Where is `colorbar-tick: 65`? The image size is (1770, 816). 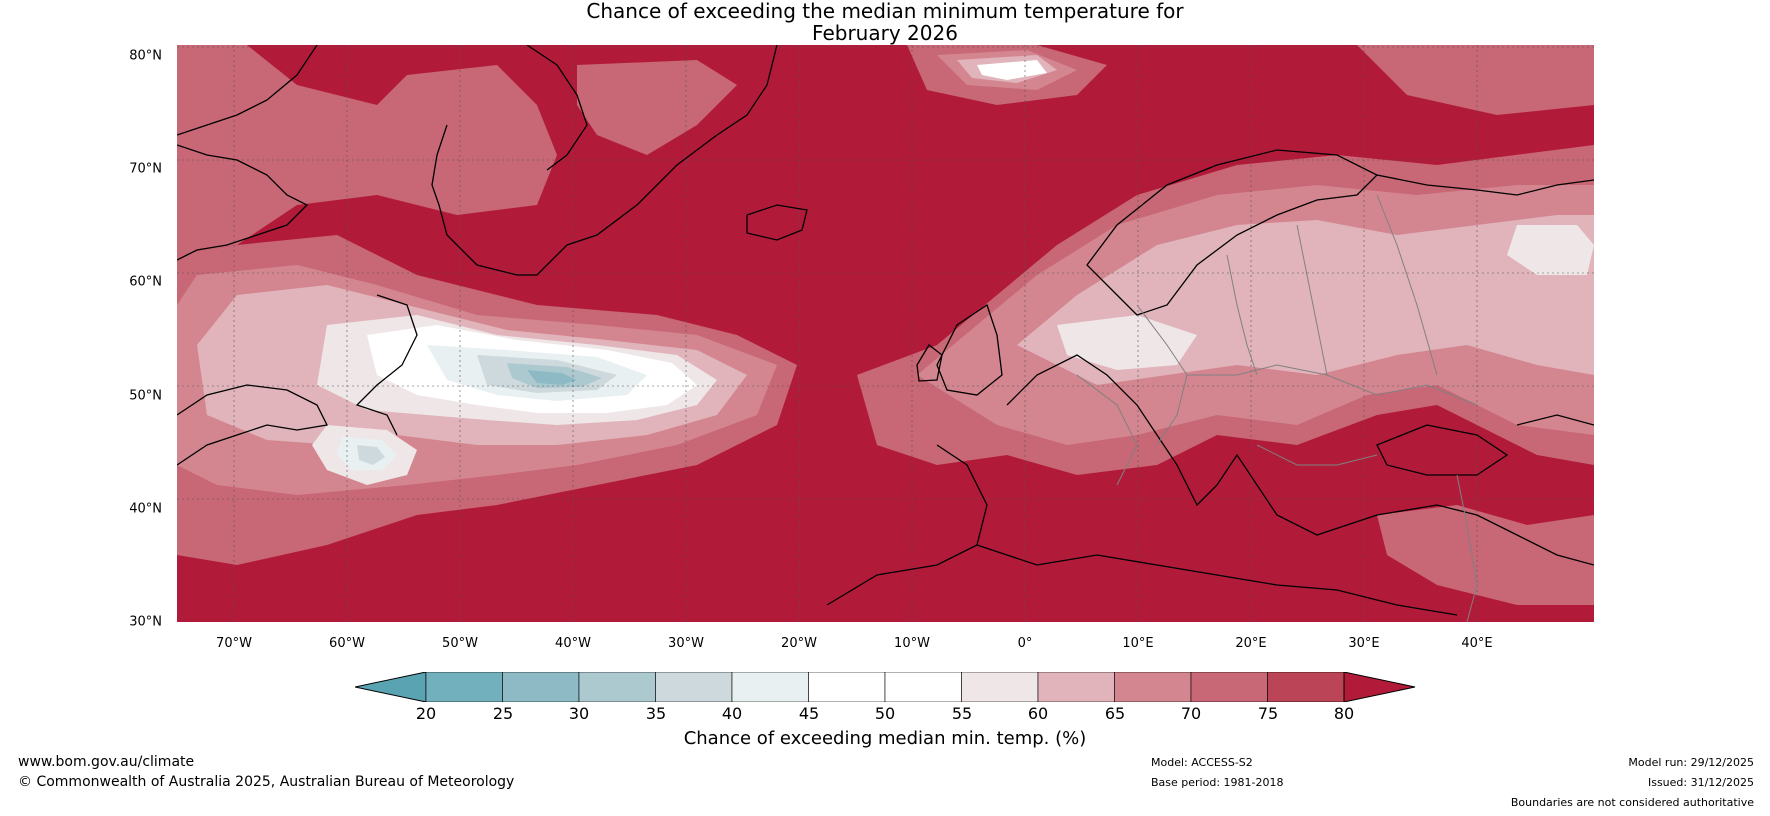
colorbar-tick: 65 is located at coordinates (1115, 713).